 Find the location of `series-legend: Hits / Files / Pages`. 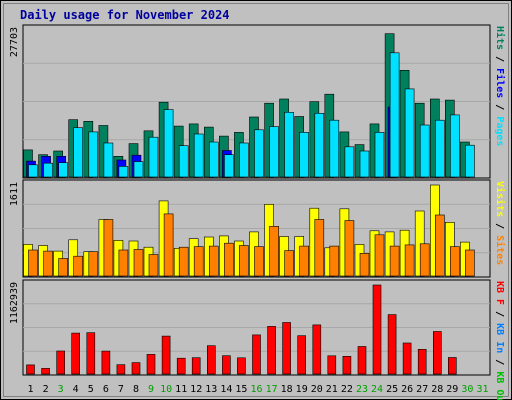

series-legend: Hits / Files / Pages is located at coordinates (500, 86).